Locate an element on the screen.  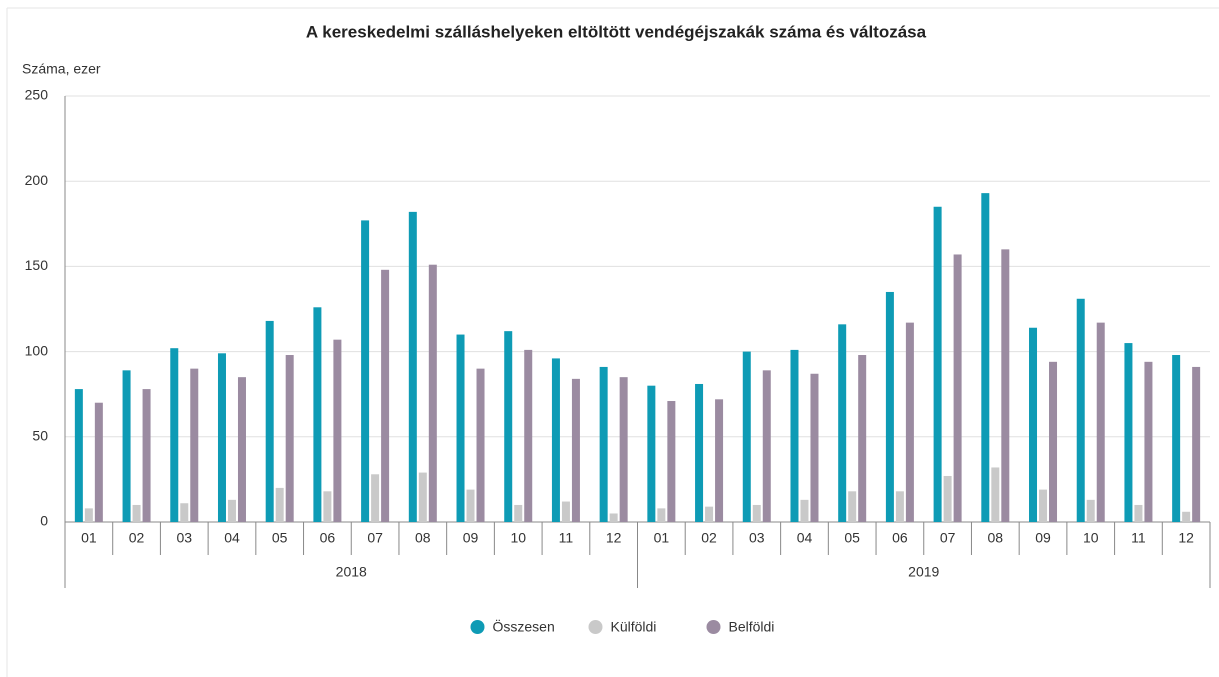
y-tick-label: 250 is located at coordinates (37, 95).